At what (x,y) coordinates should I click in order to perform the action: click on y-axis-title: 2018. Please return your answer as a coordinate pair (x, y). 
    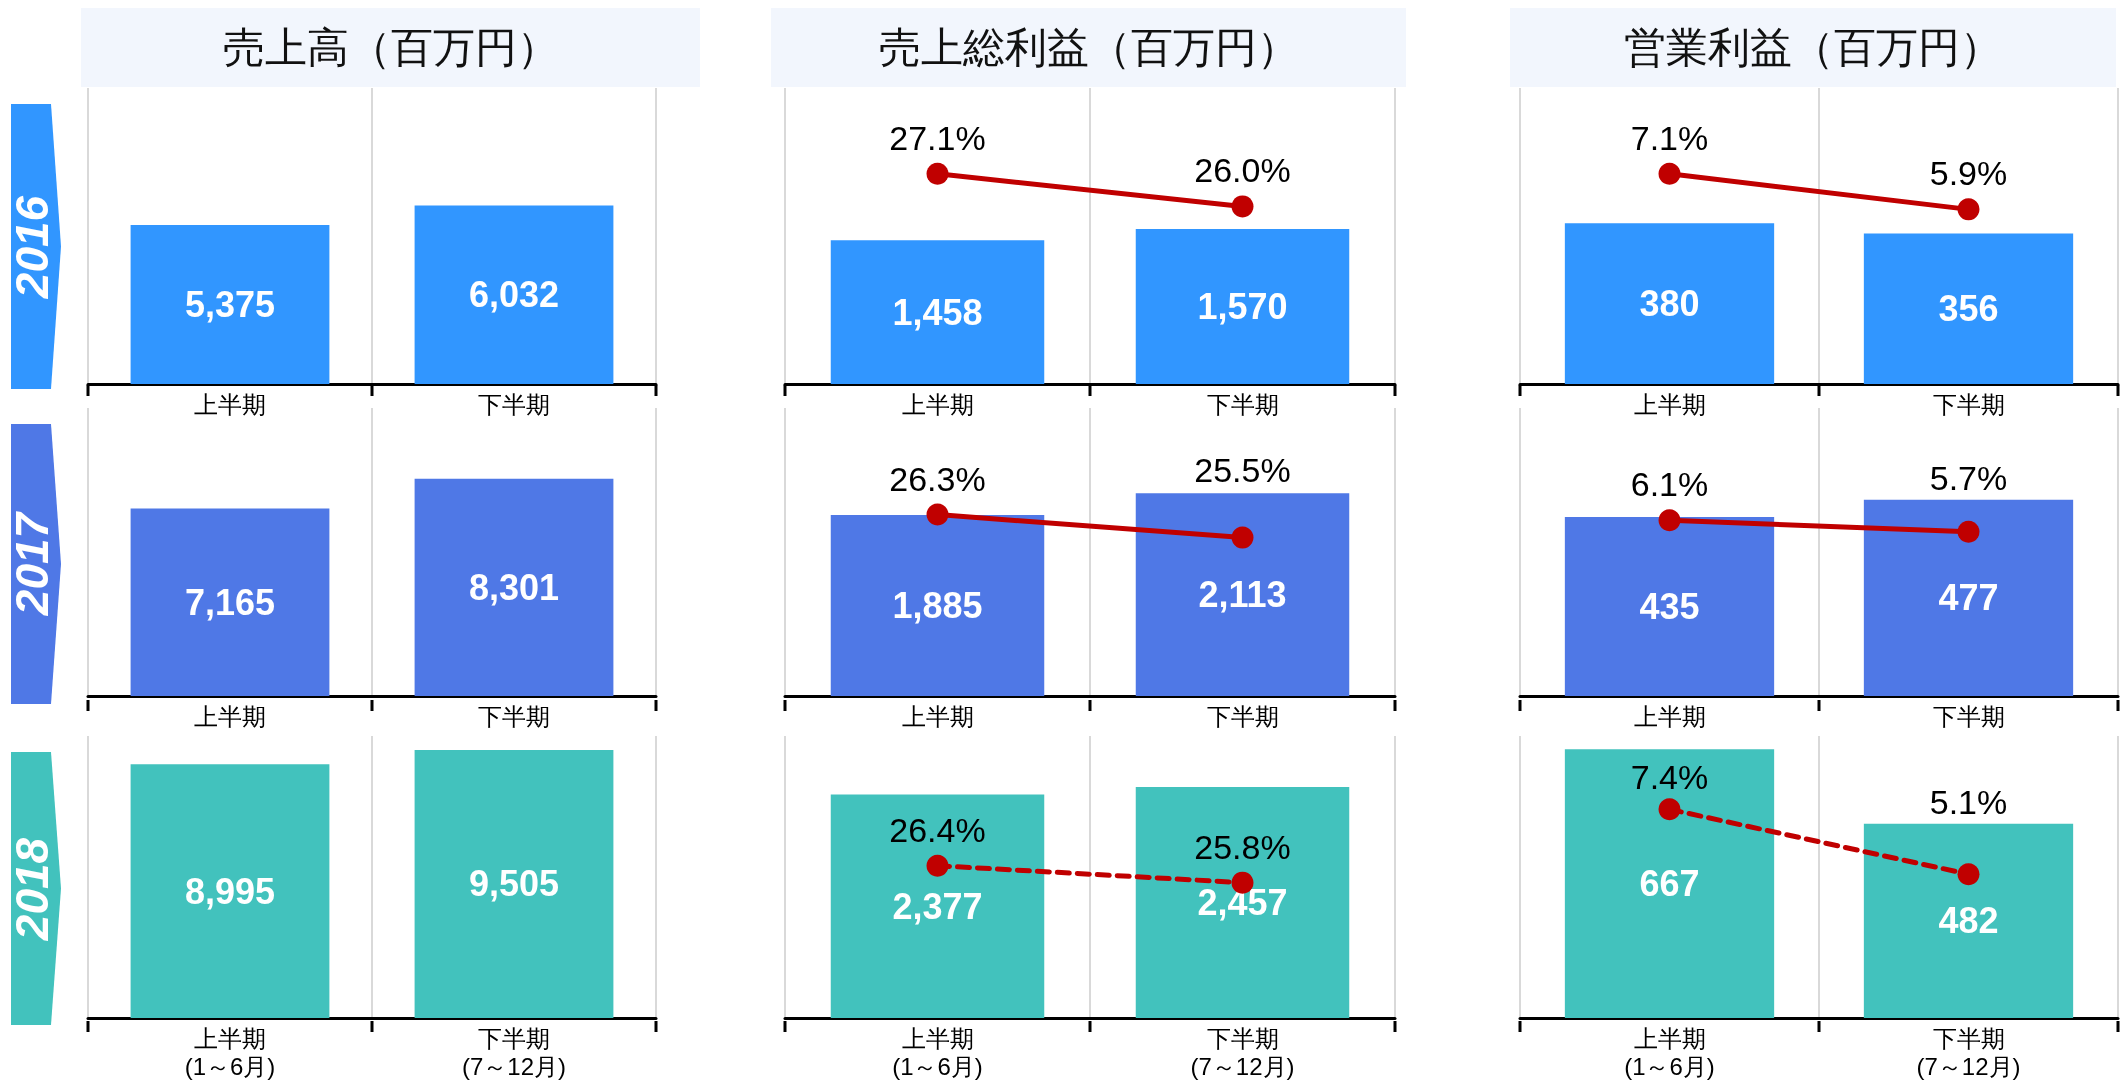
    Looking at the image, I should click on (32, 888).